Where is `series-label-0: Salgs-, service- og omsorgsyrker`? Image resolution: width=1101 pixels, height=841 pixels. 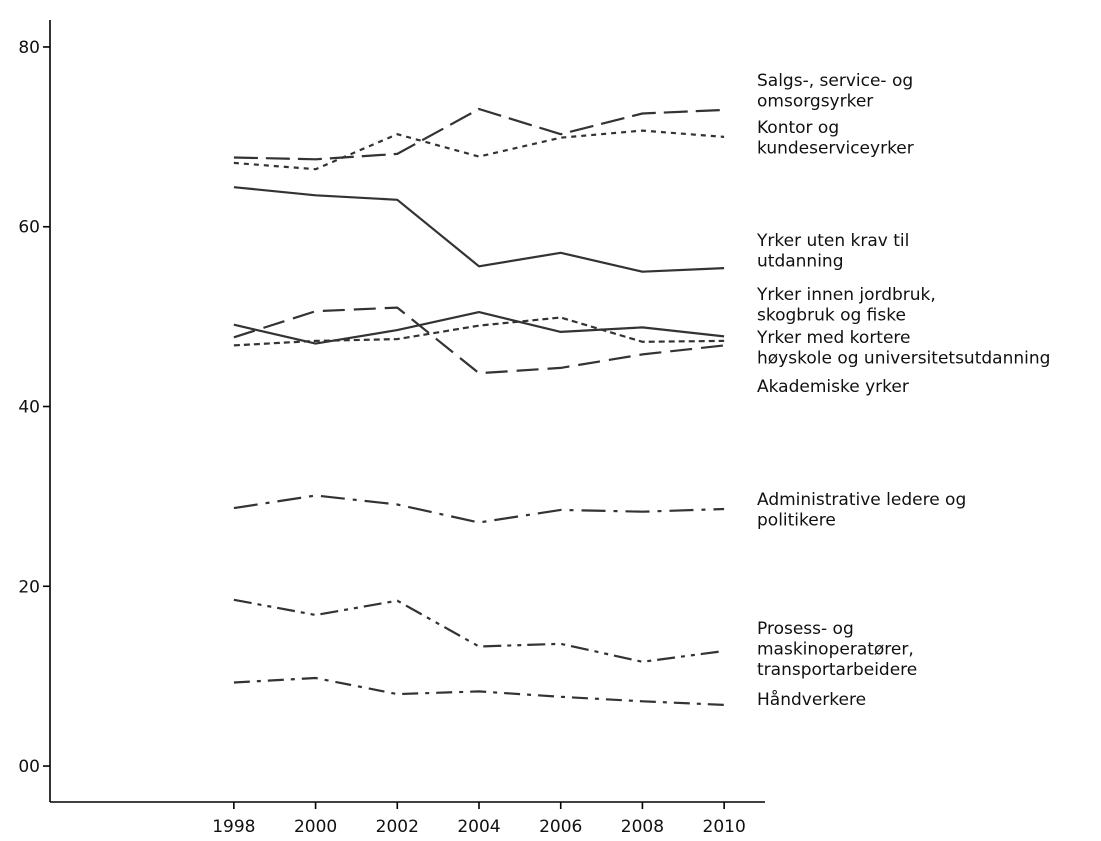
series-label-0: Salgs-, service- og omsorgsyrker is located at coordinates (835, 91).